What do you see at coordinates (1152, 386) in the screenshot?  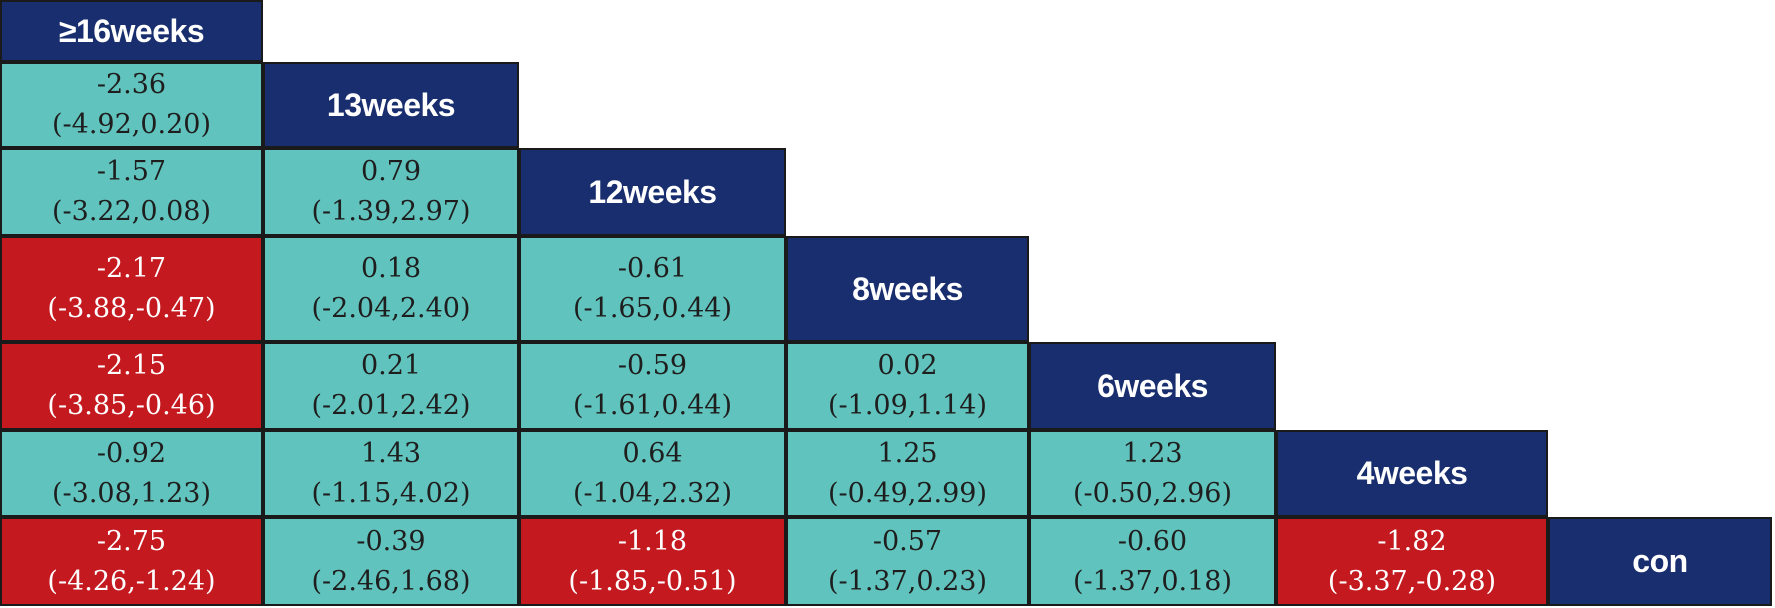 I see `treatment-header: 6weeks` at bounding box center [1152, 386].